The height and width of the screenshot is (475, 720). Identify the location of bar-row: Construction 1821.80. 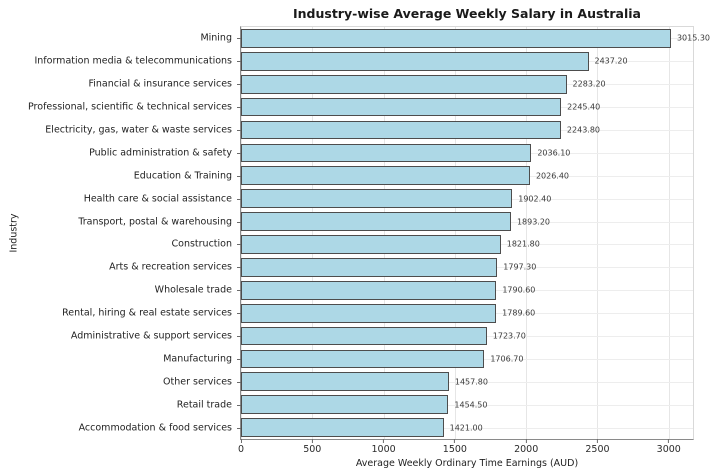
(432, 244).